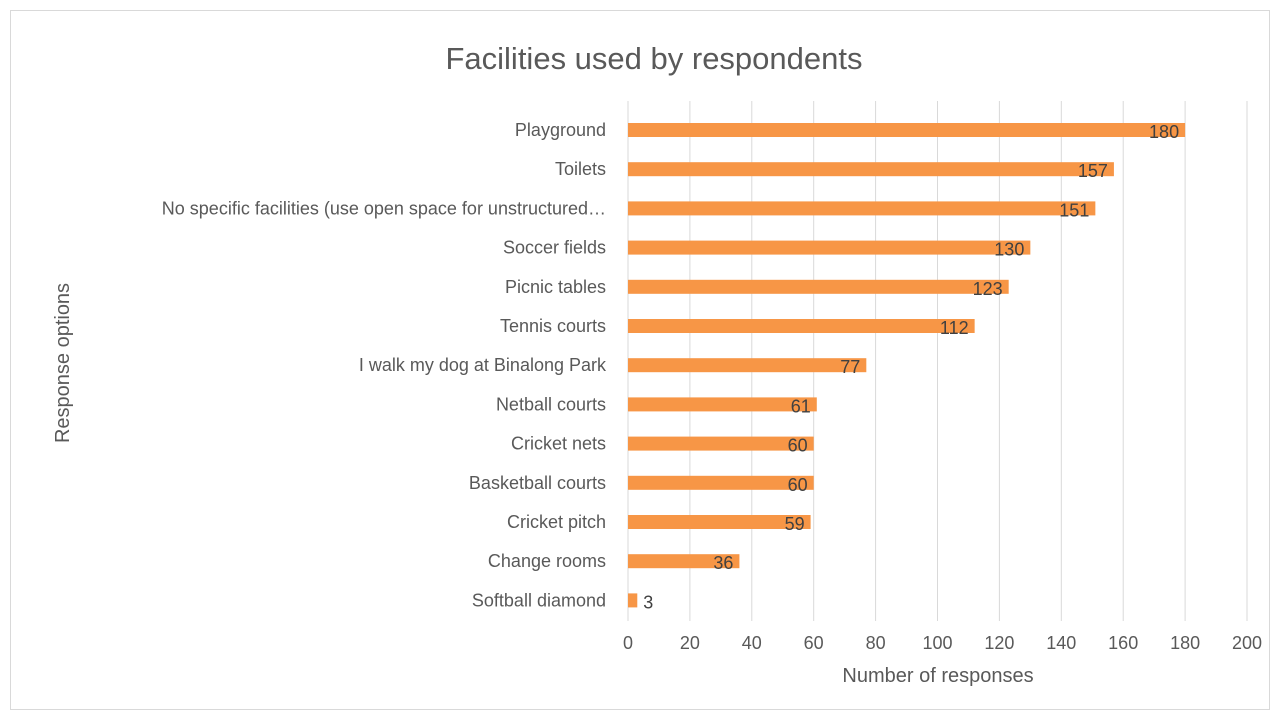 The width and height of the screenshot is (1281, 722). I want to click on x-tick-label: 120, so click(999, 643).